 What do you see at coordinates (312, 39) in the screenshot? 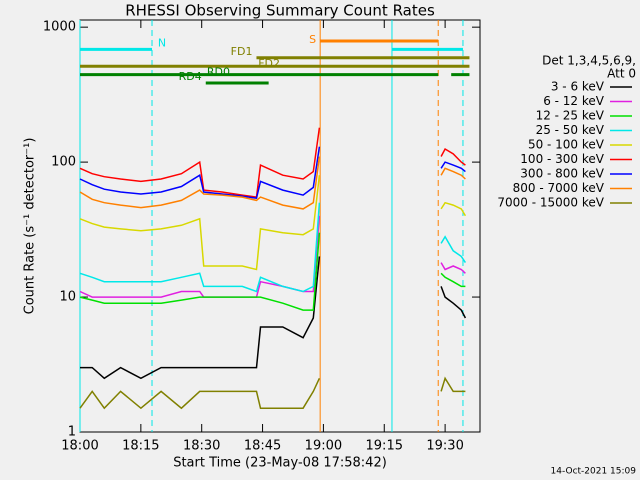
I see `flag-label: S` at bounding box center [312, 39].